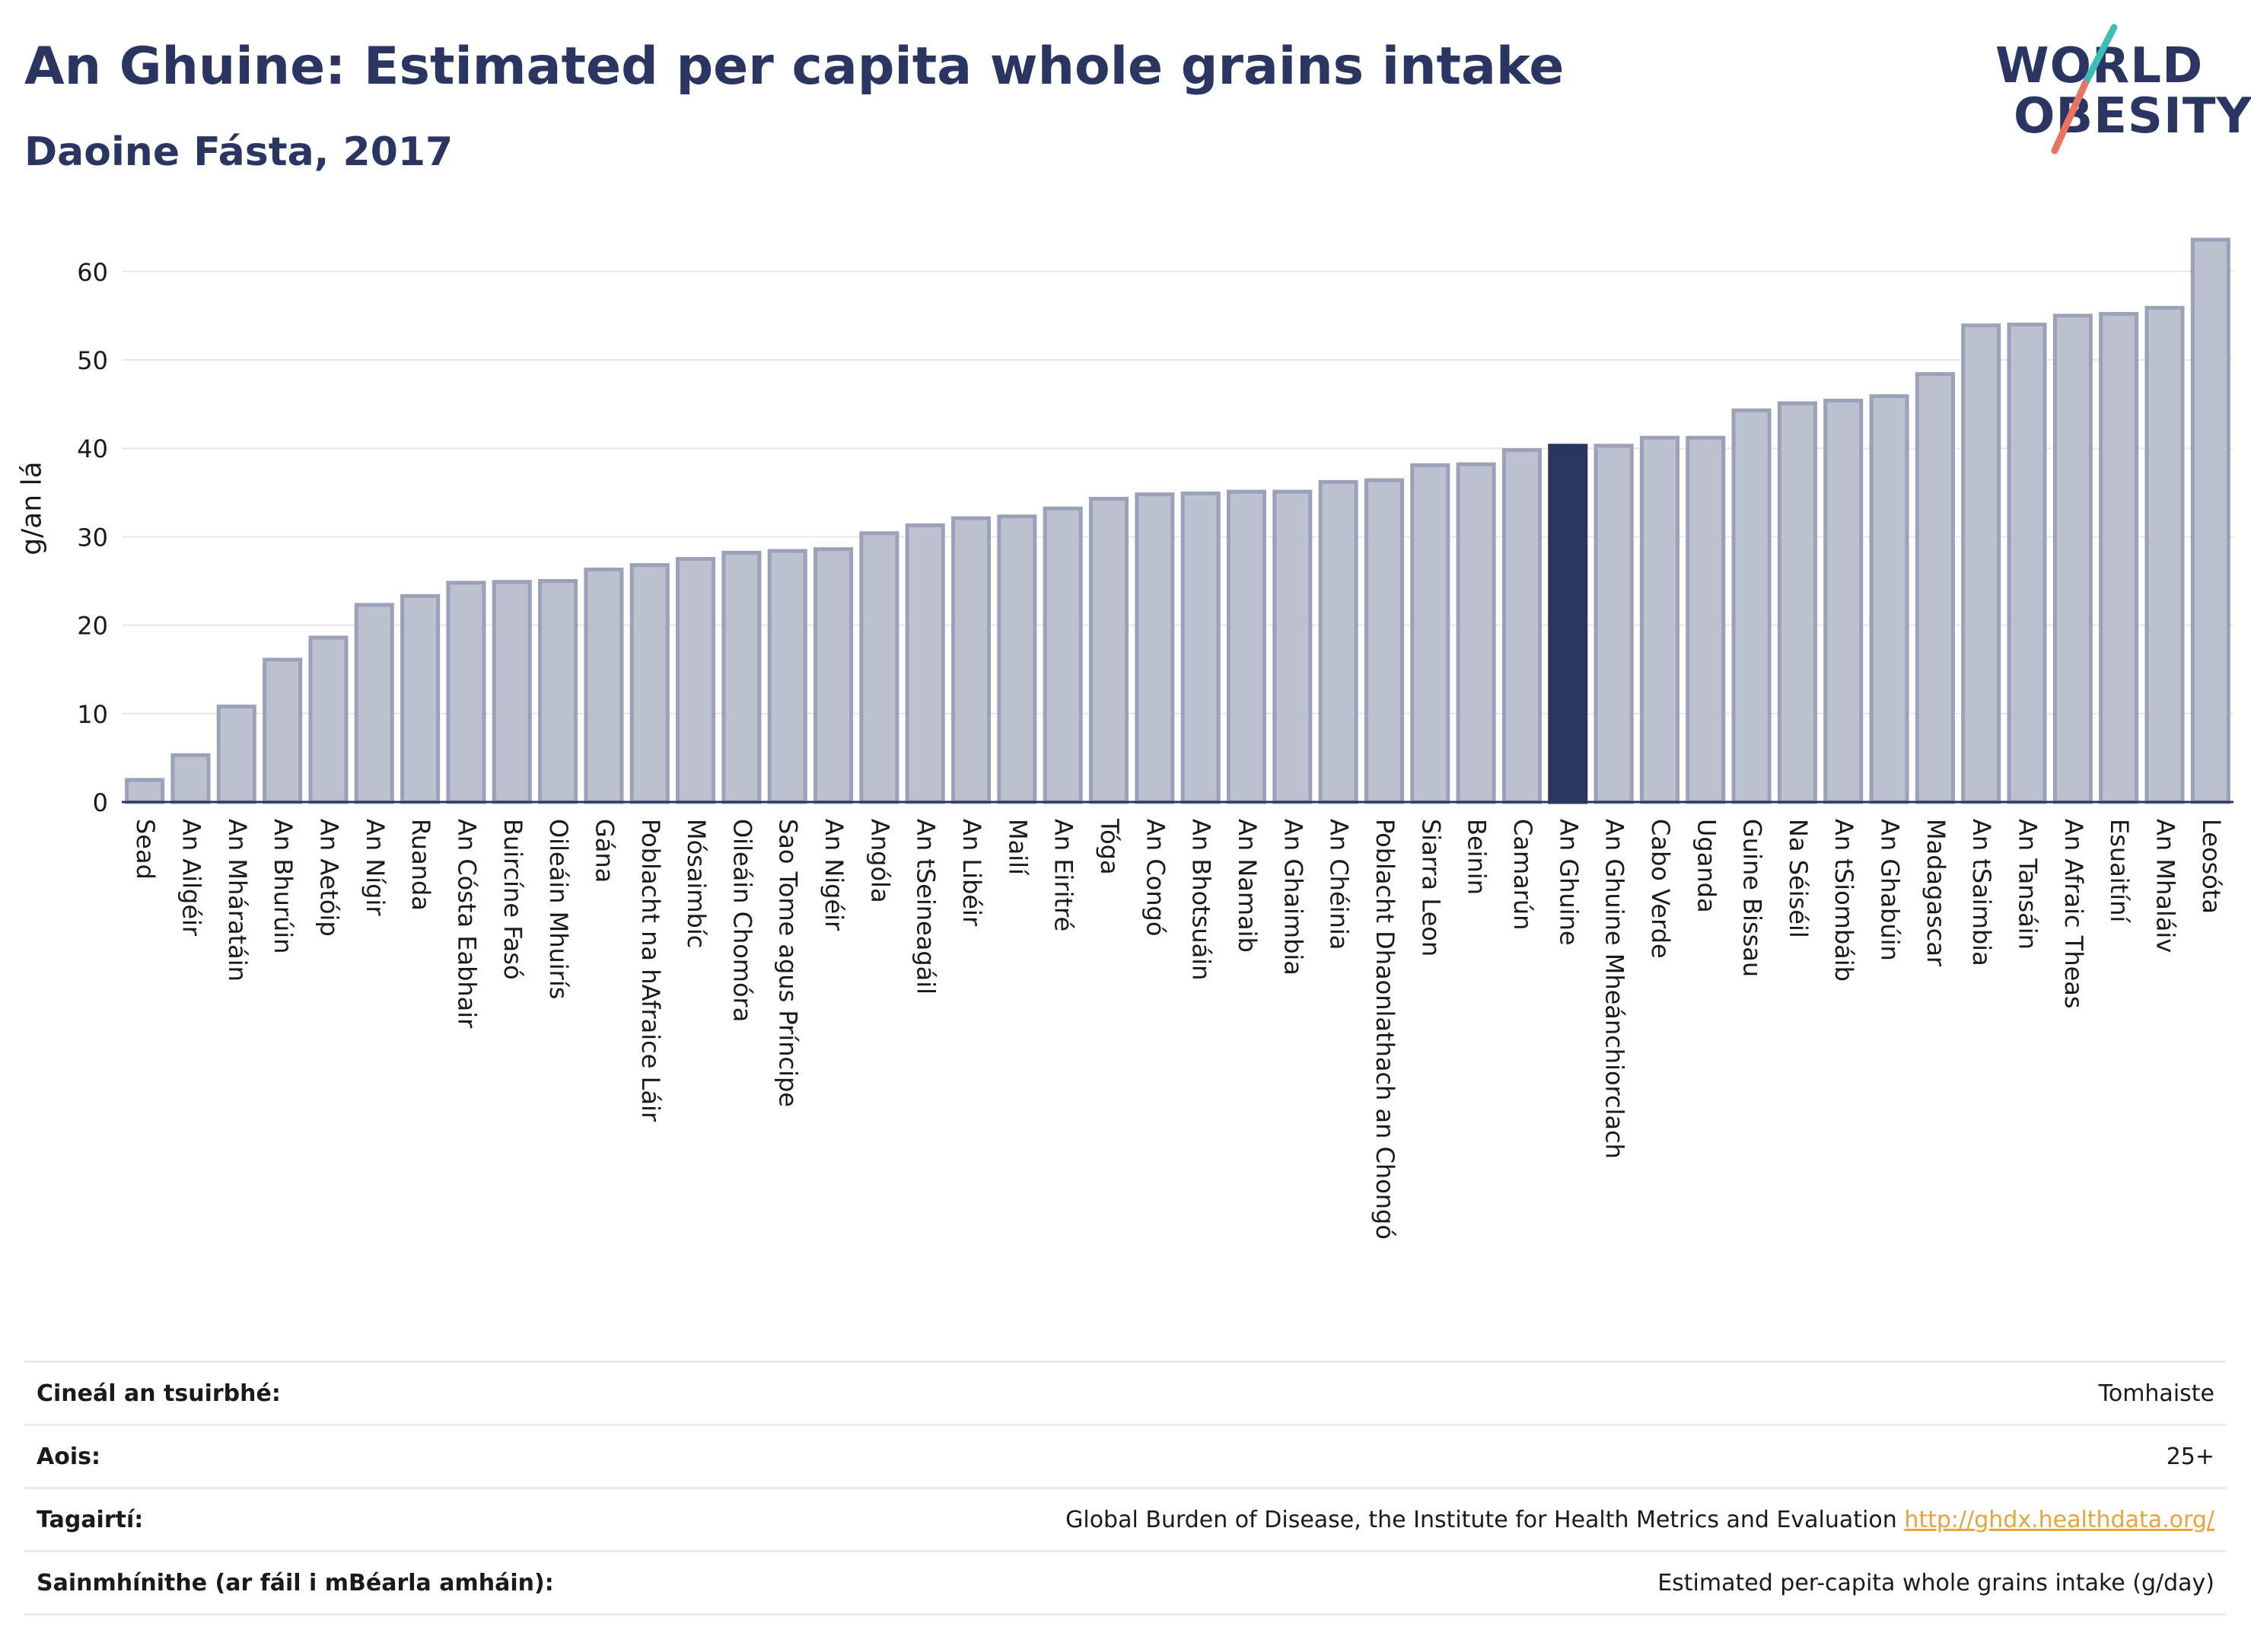 This screenshot has width=2251, height=1652. I want to click on x-tick-label: An Afraic Theas, so click(2073, 914).